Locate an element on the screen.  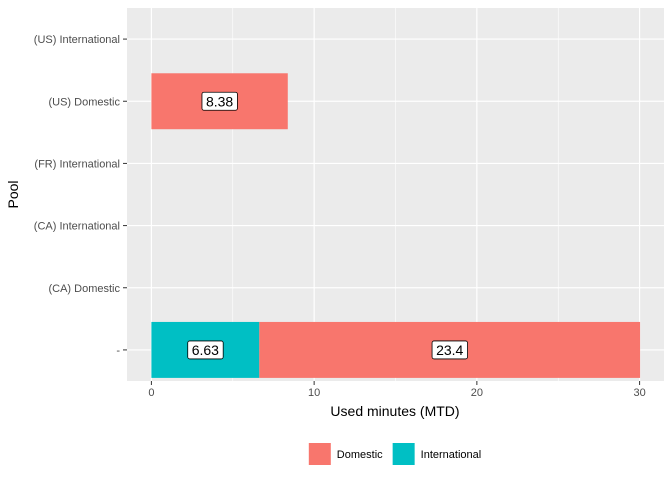
data-label: 23.4 is located at coordinates (449, 350).